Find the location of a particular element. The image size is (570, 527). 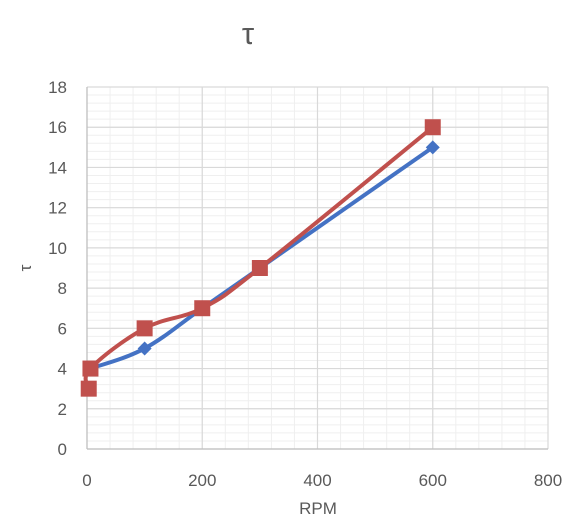

y-tick-label: 2 is located at coordinates (62, 409).